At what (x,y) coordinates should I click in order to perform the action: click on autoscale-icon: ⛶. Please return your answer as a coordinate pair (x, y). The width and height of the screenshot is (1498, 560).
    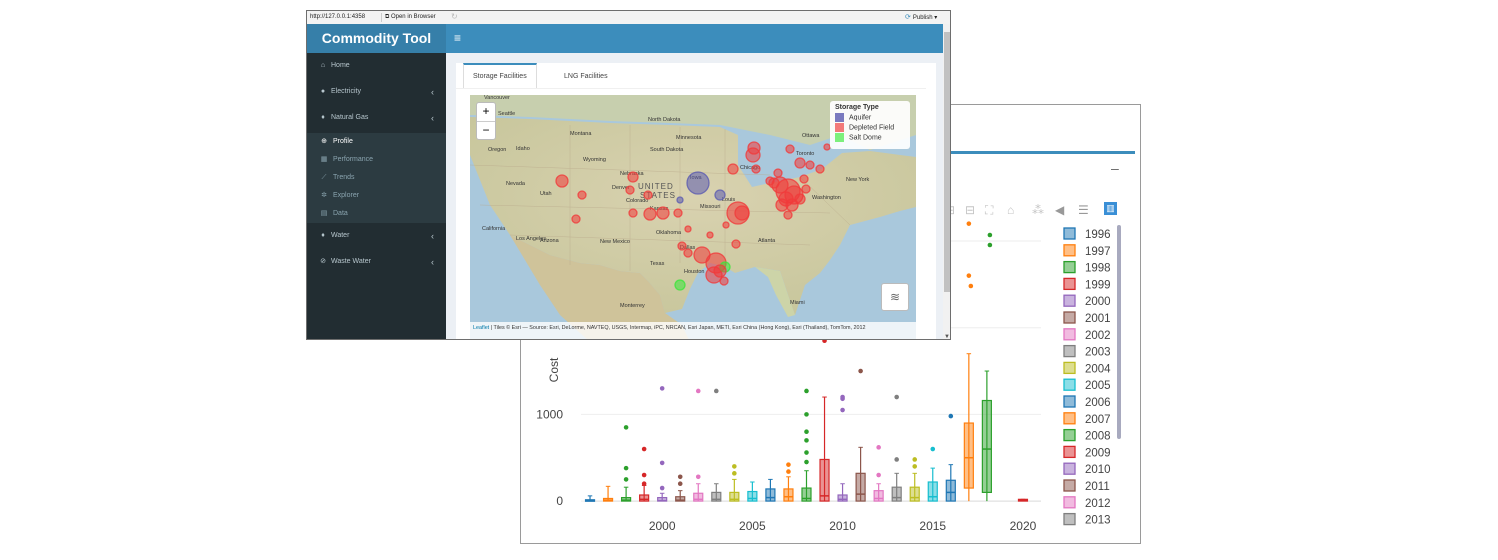
    Looking at the image, I should click on (989, 210).